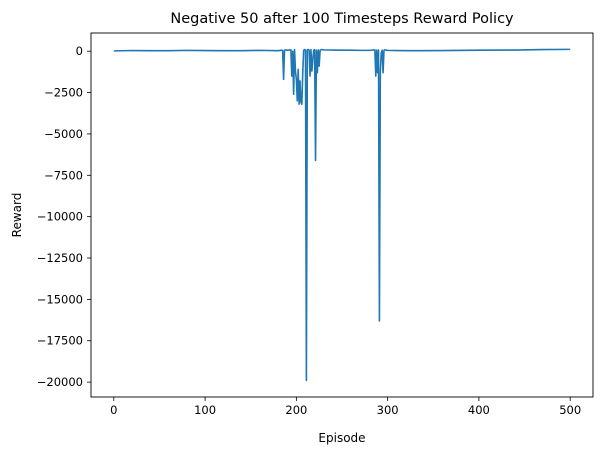 This screenshot has height=455, width=600. Describe the element at coordinates (63, 175) in the screenshot. I see `y-tick-label: −7500` at that location.